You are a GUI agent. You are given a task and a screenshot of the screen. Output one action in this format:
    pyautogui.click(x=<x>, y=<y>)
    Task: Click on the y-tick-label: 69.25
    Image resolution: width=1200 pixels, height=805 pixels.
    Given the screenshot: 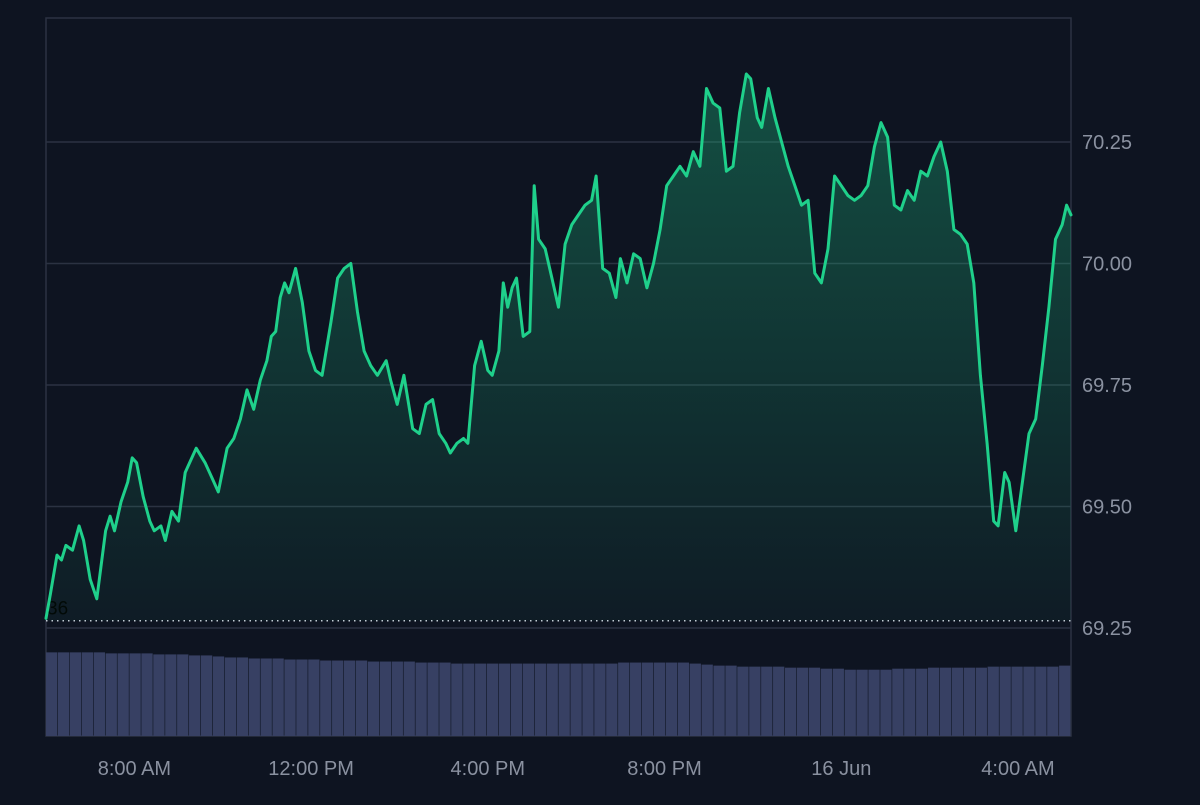 What is the action you would take?
    pyautogui.click(x=1107, y=629)
    